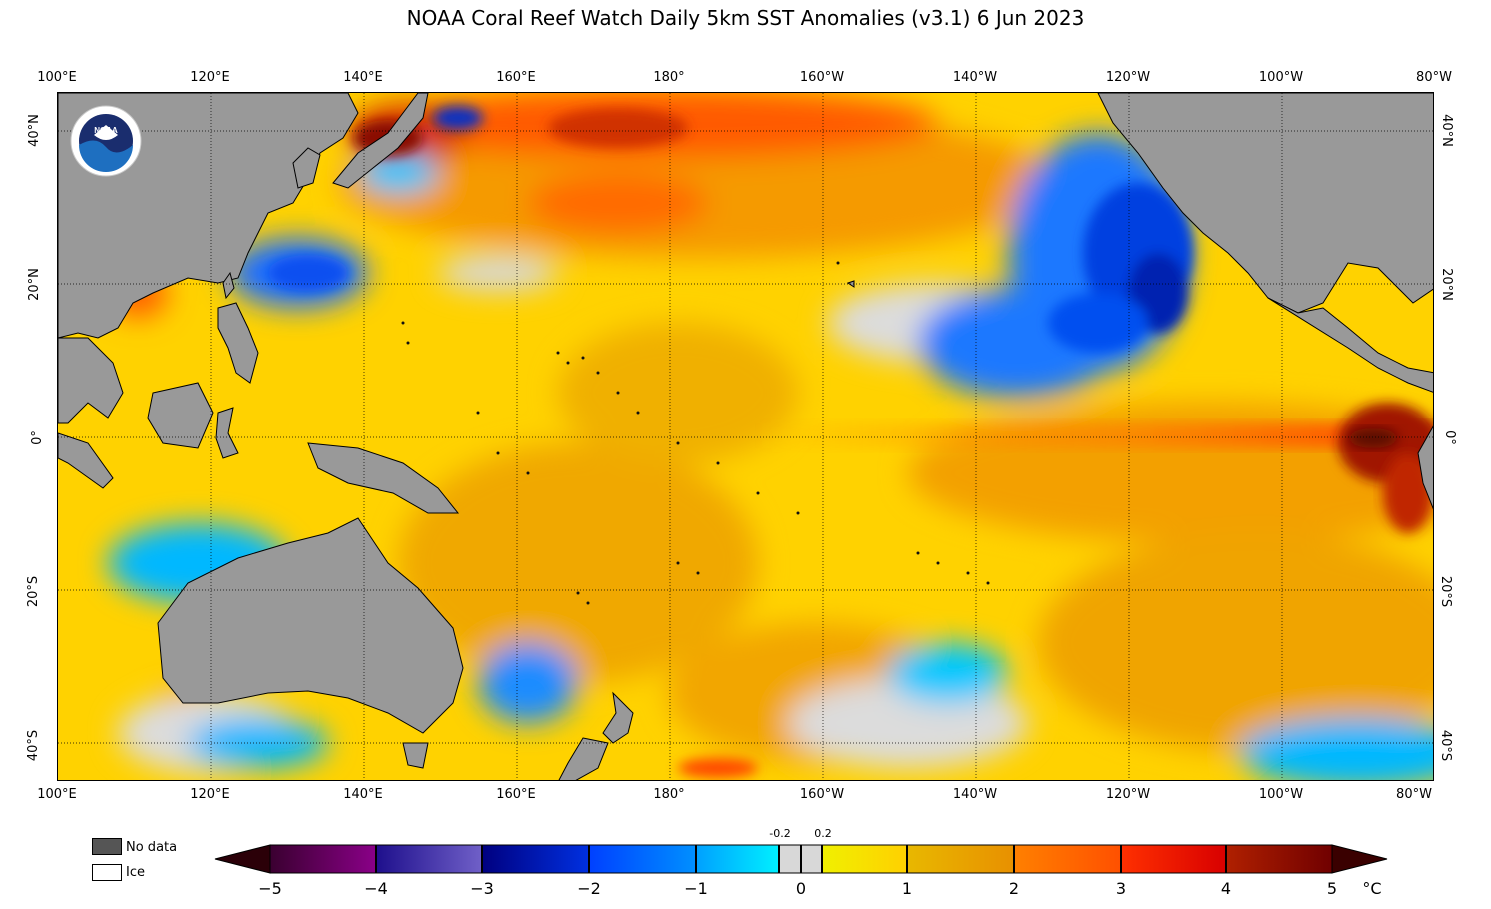 Image resolution: width=1491 pixels, height=909 pixels. Describe the element at coordinates (975, 794) in the screenshot. I see `lon-label-bottom: 140°W` at that location.